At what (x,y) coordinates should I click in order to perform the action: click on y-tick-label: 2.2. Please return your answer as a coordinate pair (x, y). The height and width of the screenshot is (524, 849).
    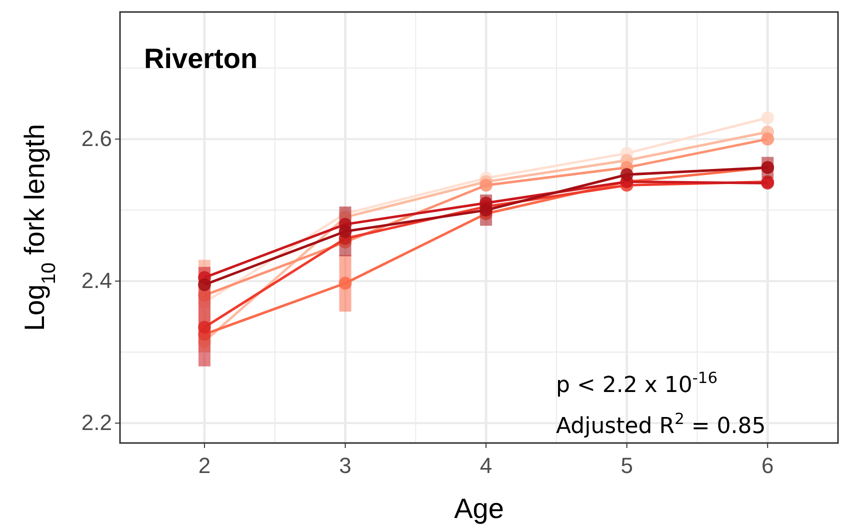
    Looking at the image, I should click on (96, 423).